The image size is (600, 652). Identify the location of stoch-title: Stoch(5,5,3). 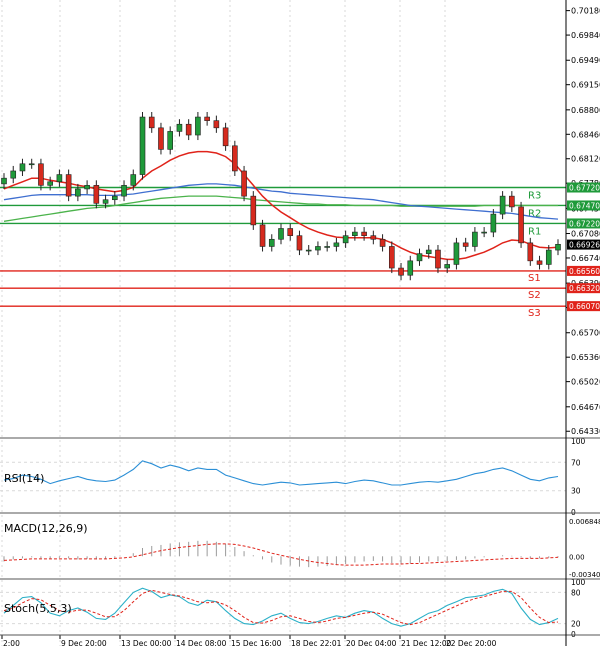
(38, 608).